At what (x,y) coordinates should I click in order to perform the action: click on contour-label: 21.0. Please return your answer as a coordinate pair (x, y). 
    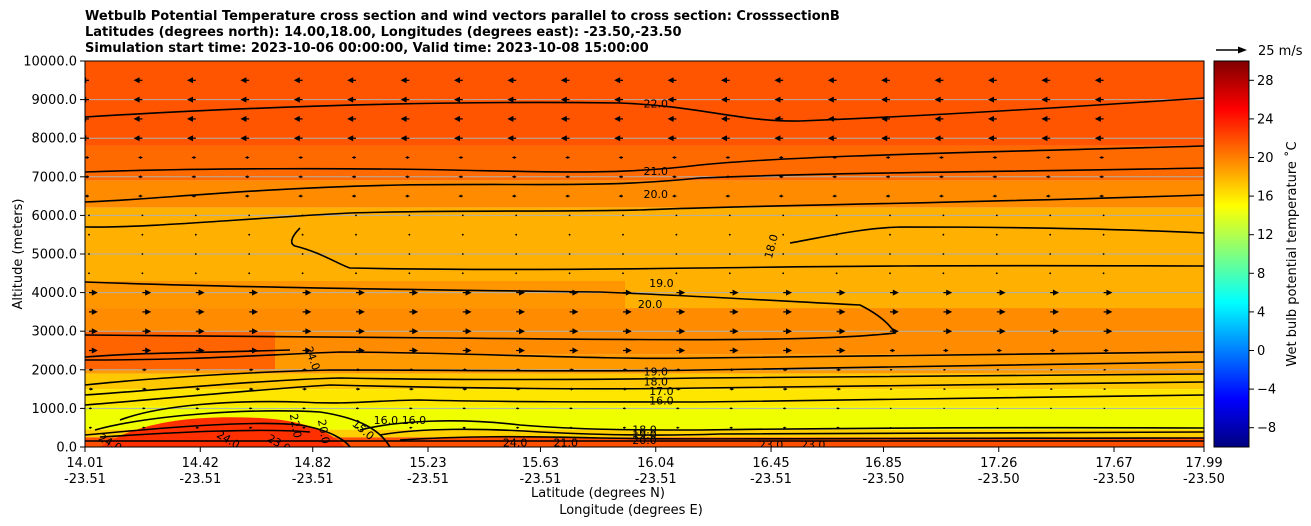
    Looking at the image, I should click on (566, 442).